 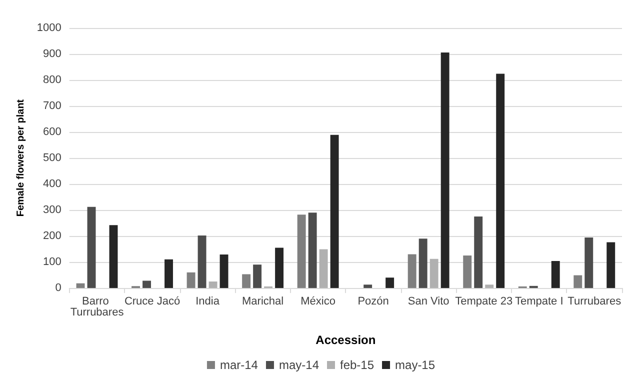 I want to click on y-tick-label: 200, so click(x=52, y=236).